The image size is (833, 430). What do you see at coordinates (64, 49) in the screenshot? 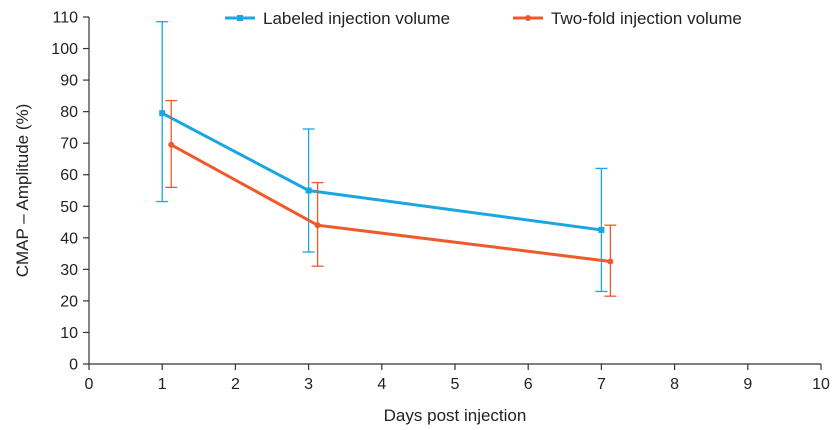
I see `y-tick-label: 100` at bounding box center [64, 49].